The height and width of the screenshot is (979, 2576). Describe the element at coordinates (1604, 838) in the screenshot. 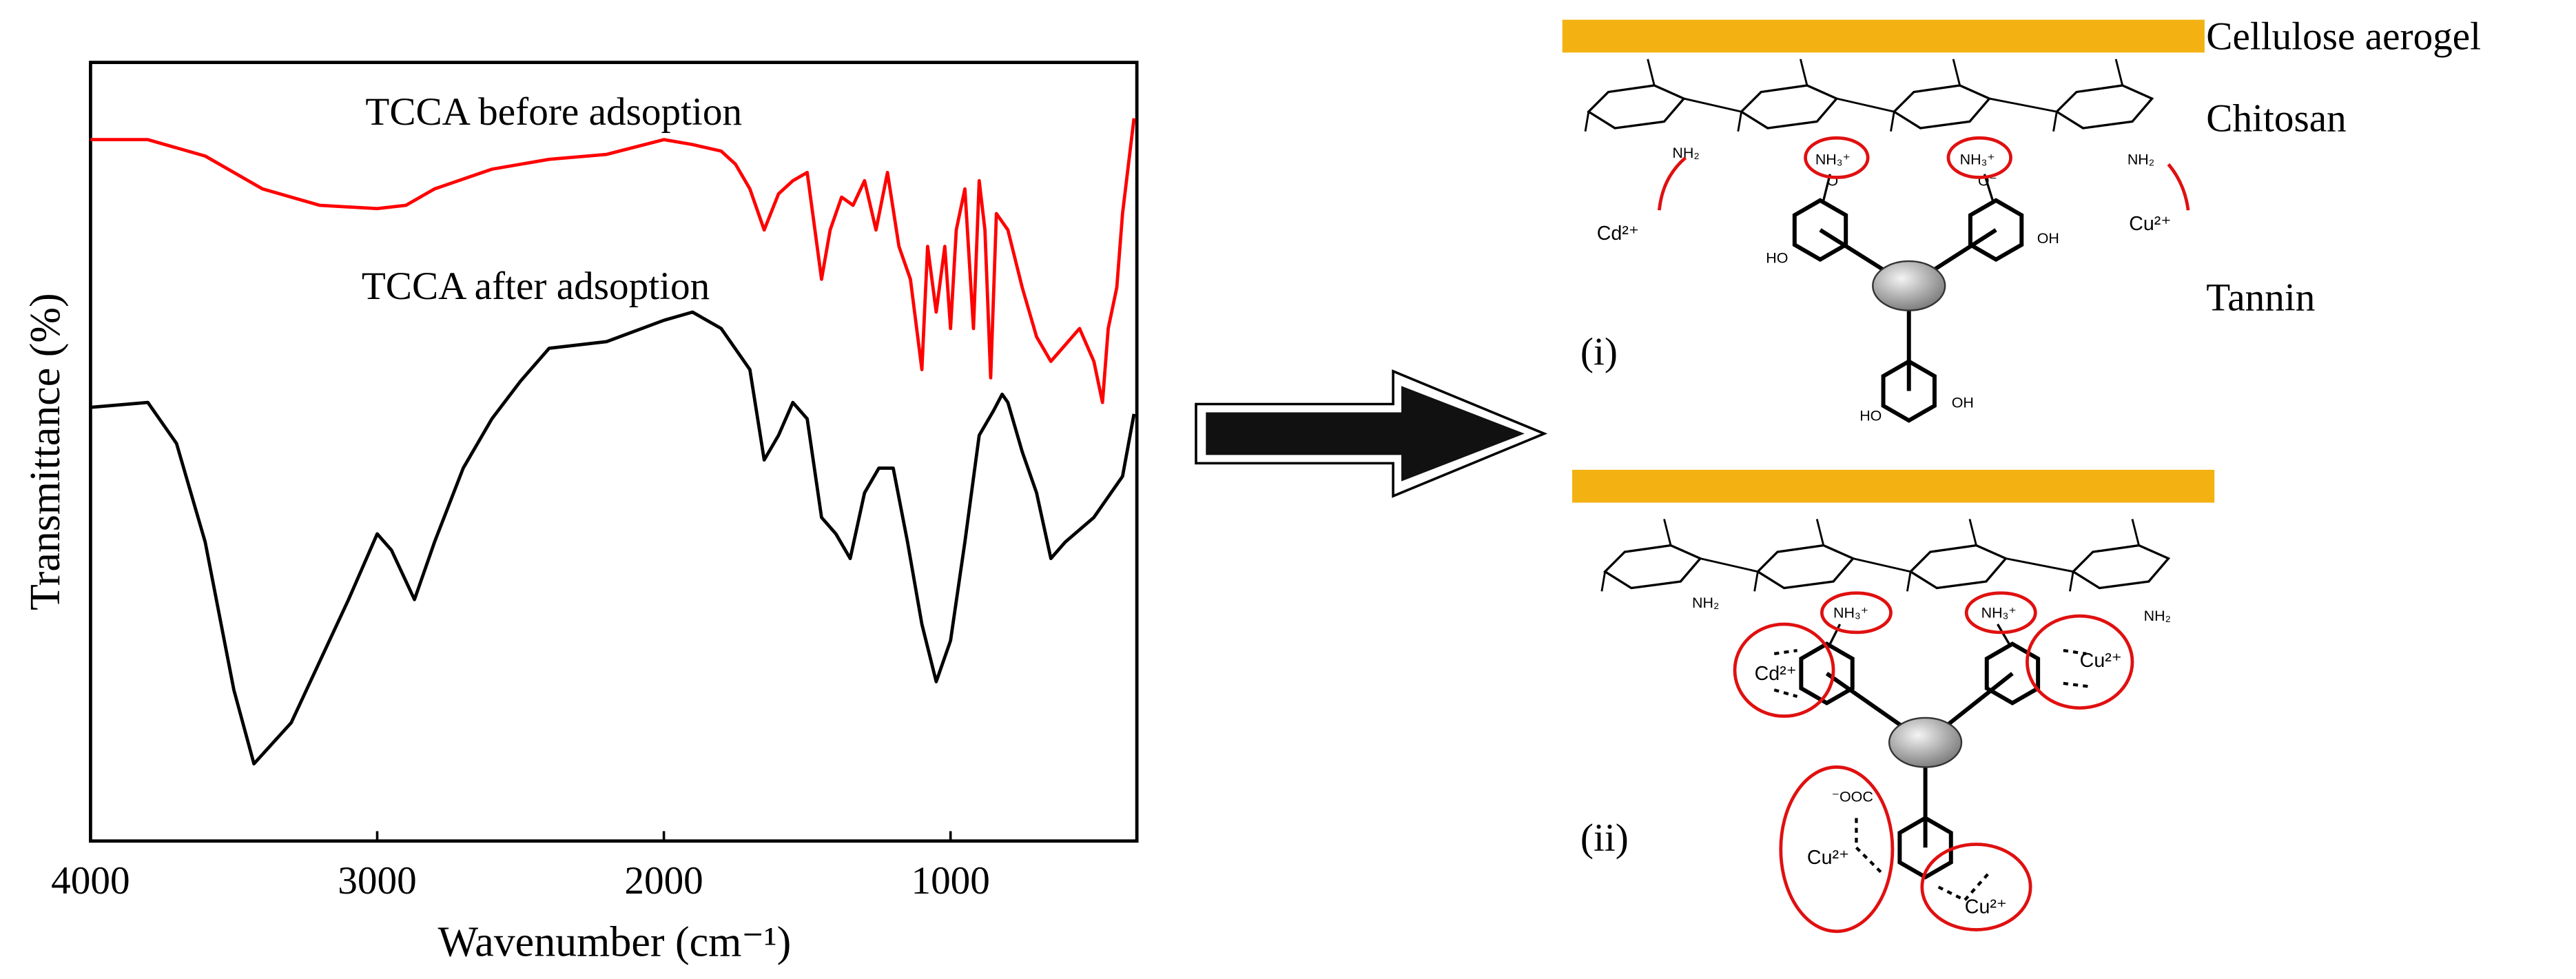

I see `panel-label: (ii)` at that location.